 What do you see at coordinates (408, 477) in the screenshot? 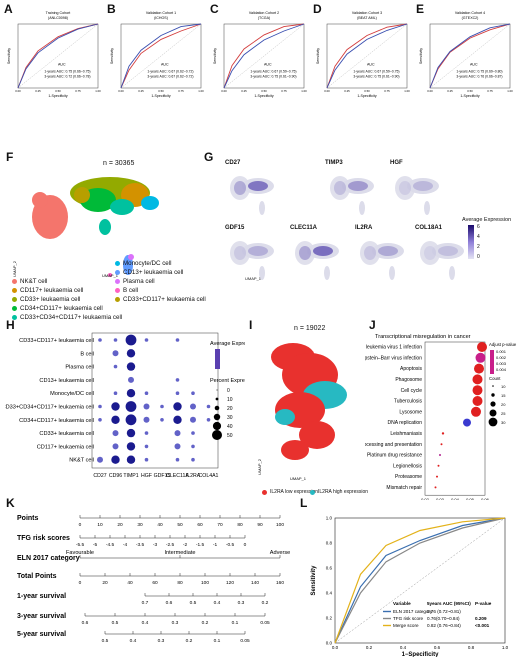
I see `enrichment-term: Proteasome` at bounding box center [408, 477].